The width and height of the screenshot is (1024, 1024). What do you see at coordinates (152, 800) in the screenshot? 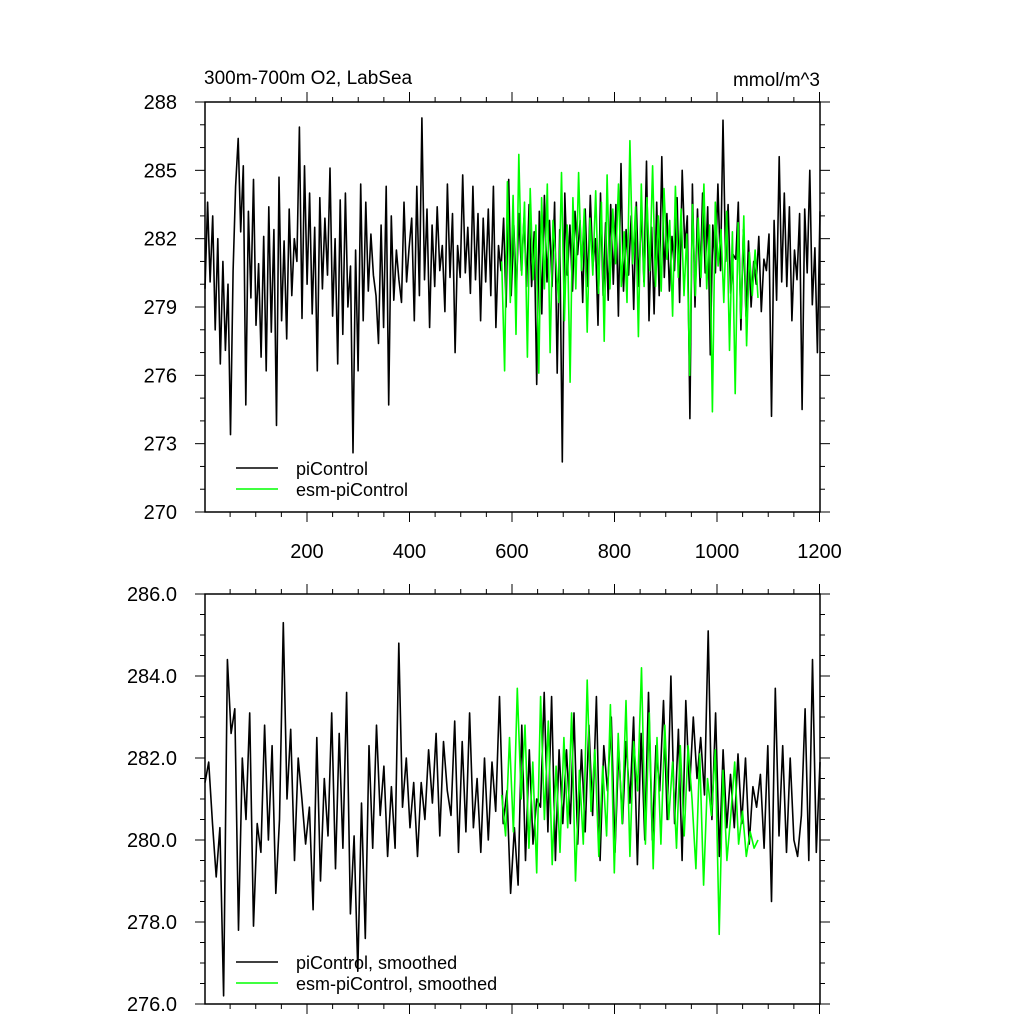
I see `bottom-y-tick-labels: 276.0 278.0 280.0 282.0 284.0 286.0` at bounding box center [152, 800].